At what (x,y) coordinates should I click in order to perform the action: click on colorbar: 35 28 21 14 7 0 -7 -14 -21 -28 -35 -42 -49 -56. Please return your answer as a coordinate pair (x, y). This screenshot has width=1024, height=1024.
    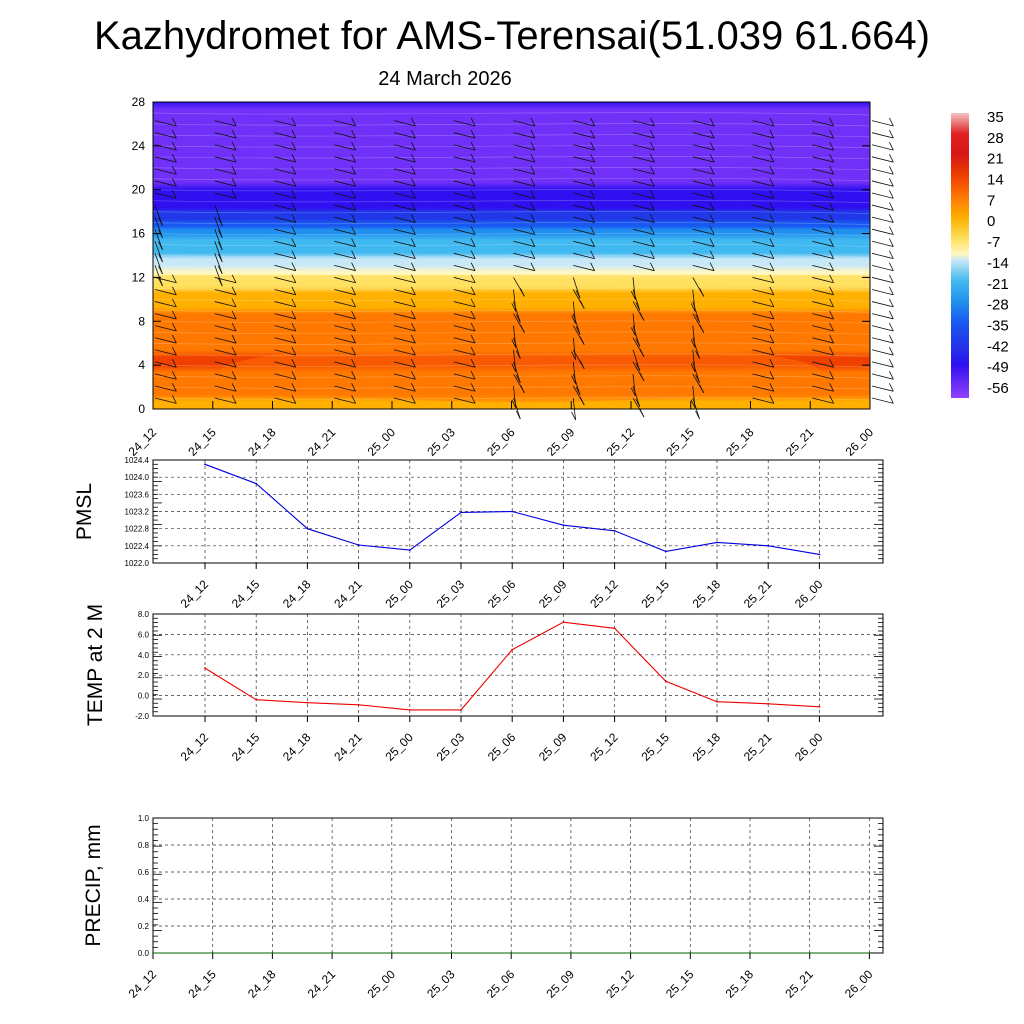
    Looking at the image, I should click on (980, 253).